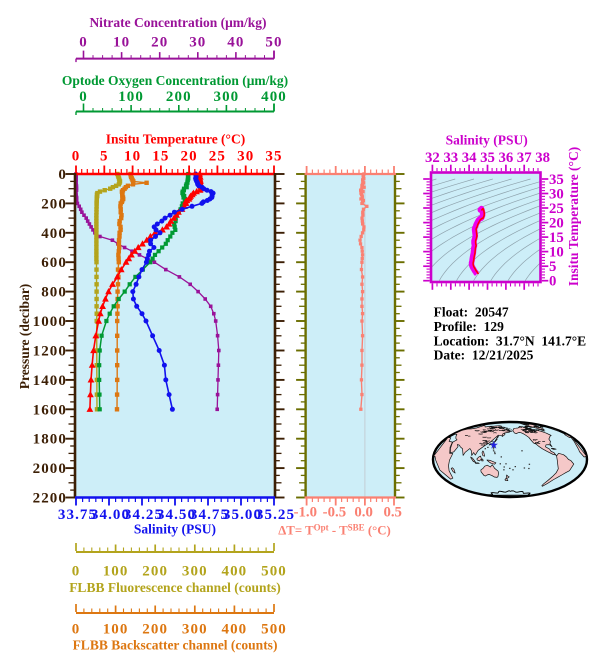 The height and width of the screenshot is (668, 609). What do you see at coordinates (363, 513) in the screenshot?
I see `svg-text: 0.0` at bounding box center [363, 513].